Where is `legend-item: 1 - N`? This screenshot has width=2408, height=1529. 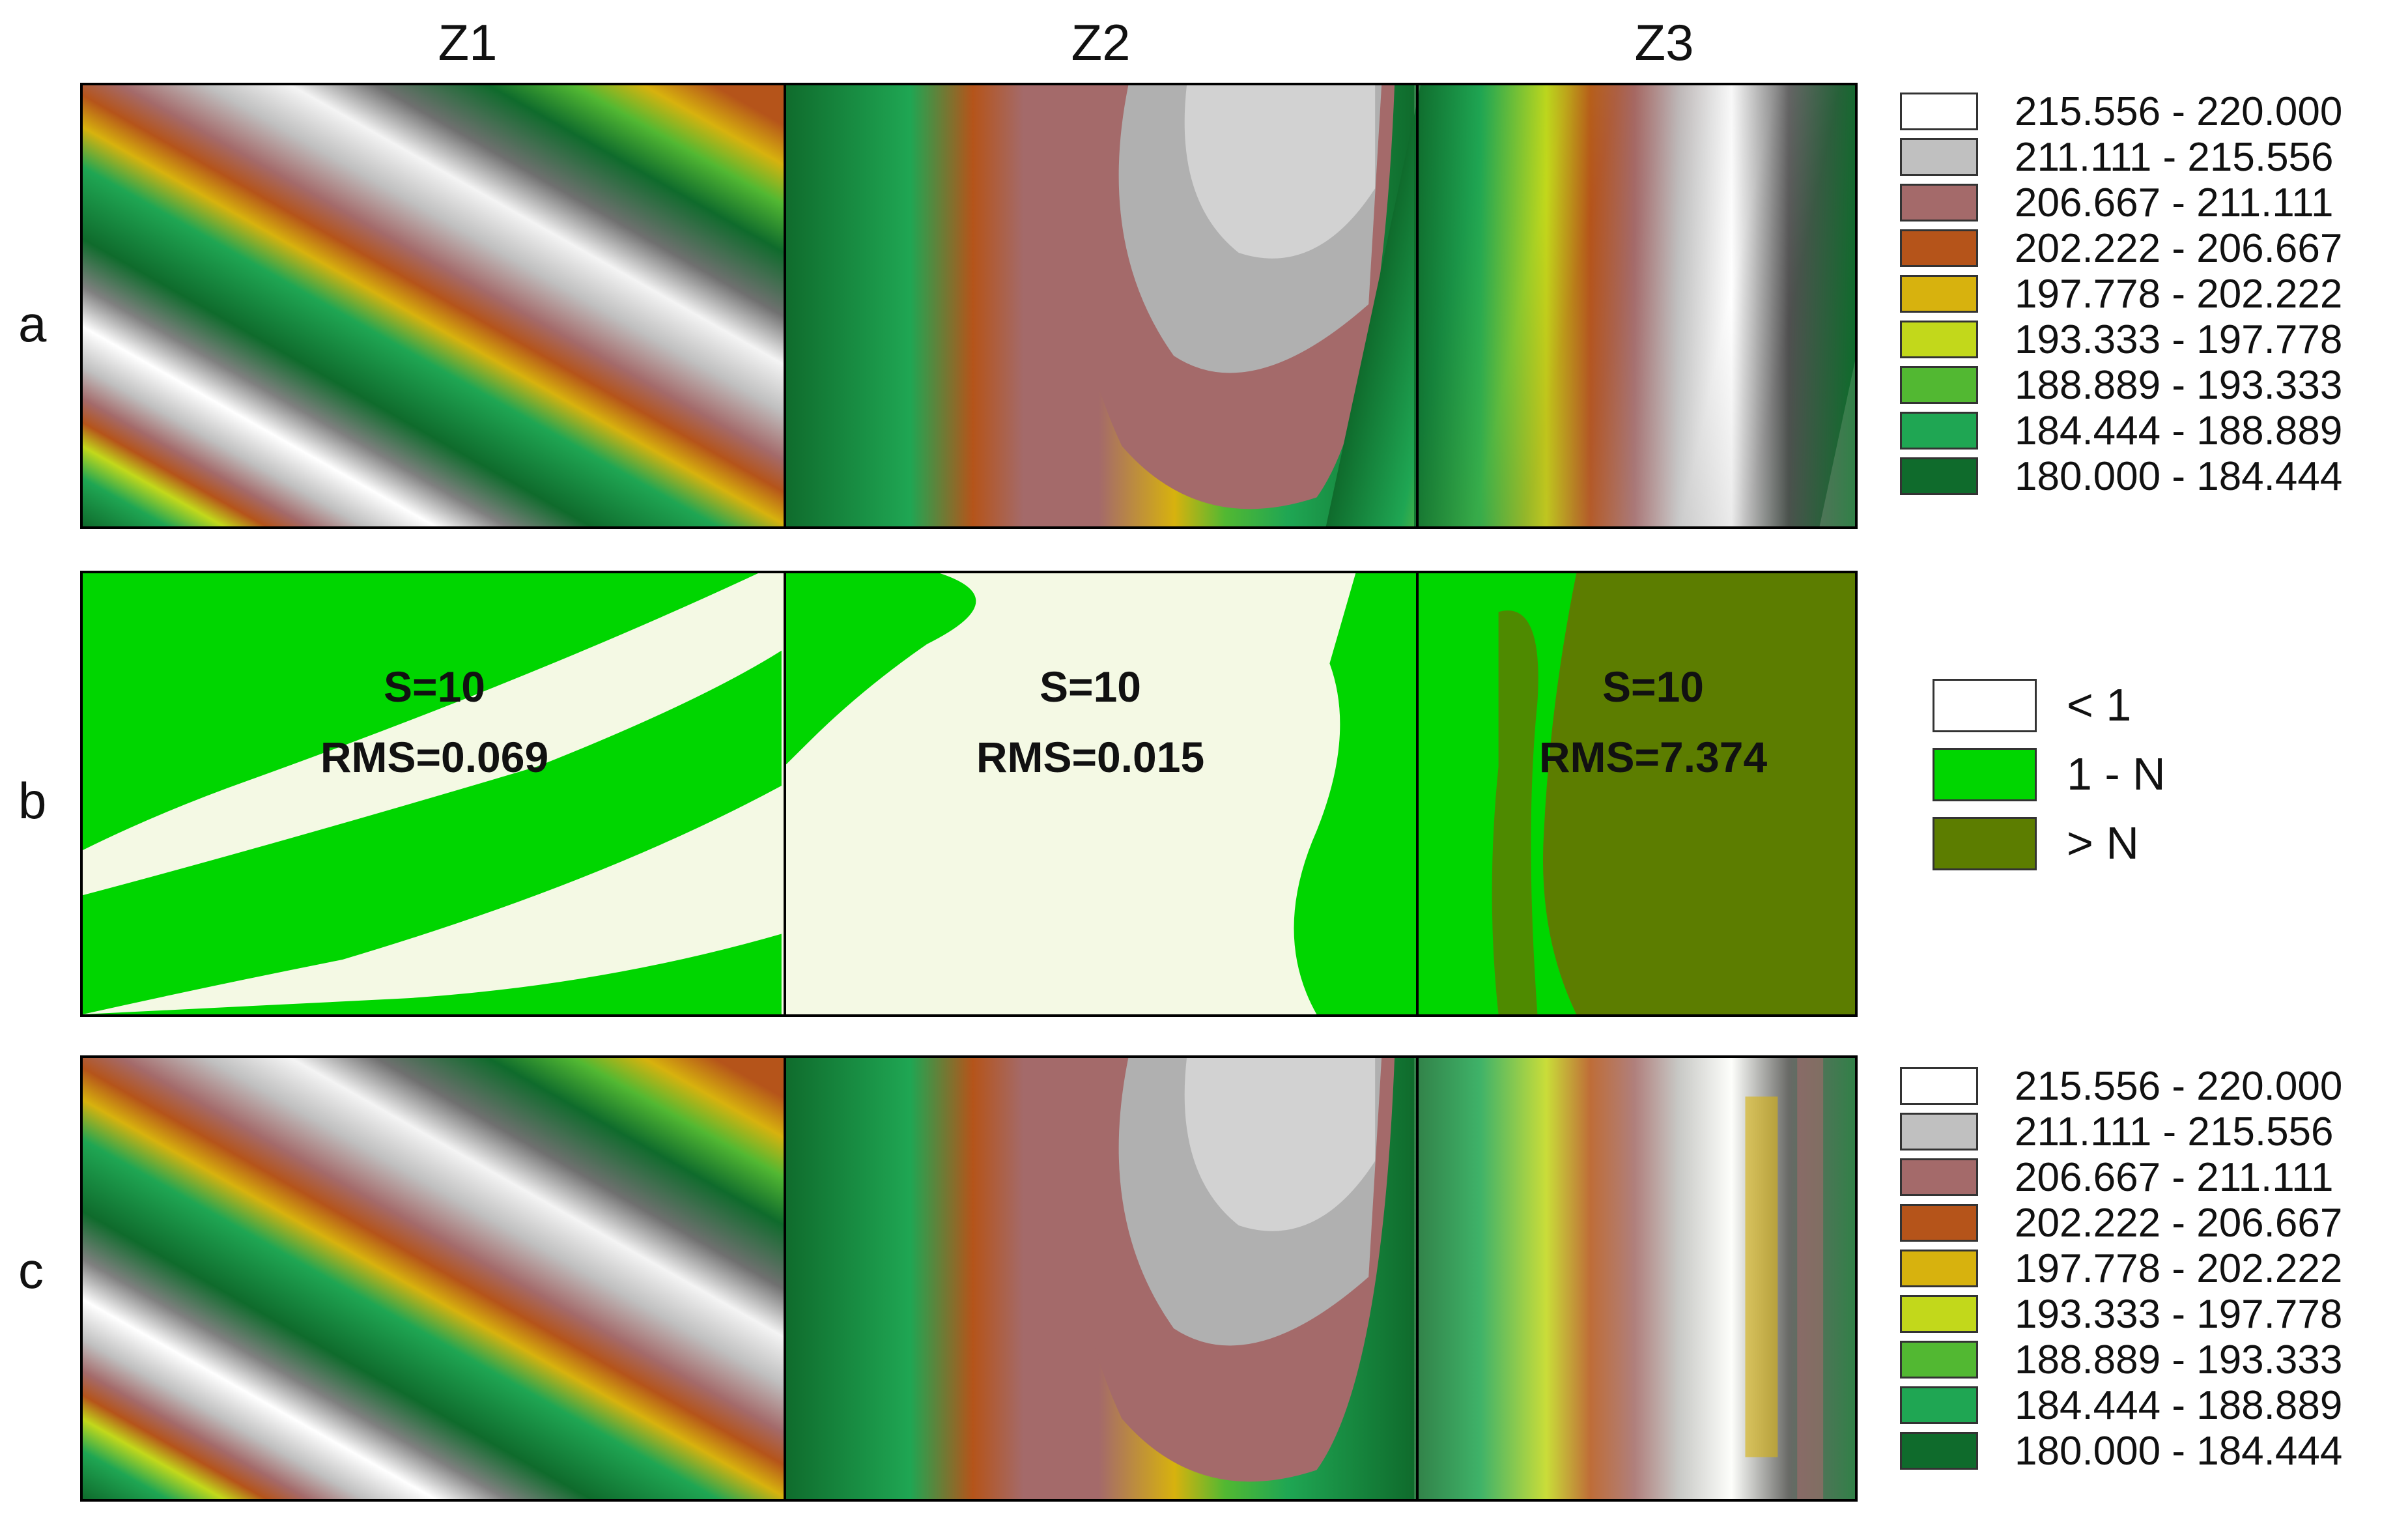
legend-item: 1 - N is located at coordinates (2146, 776).